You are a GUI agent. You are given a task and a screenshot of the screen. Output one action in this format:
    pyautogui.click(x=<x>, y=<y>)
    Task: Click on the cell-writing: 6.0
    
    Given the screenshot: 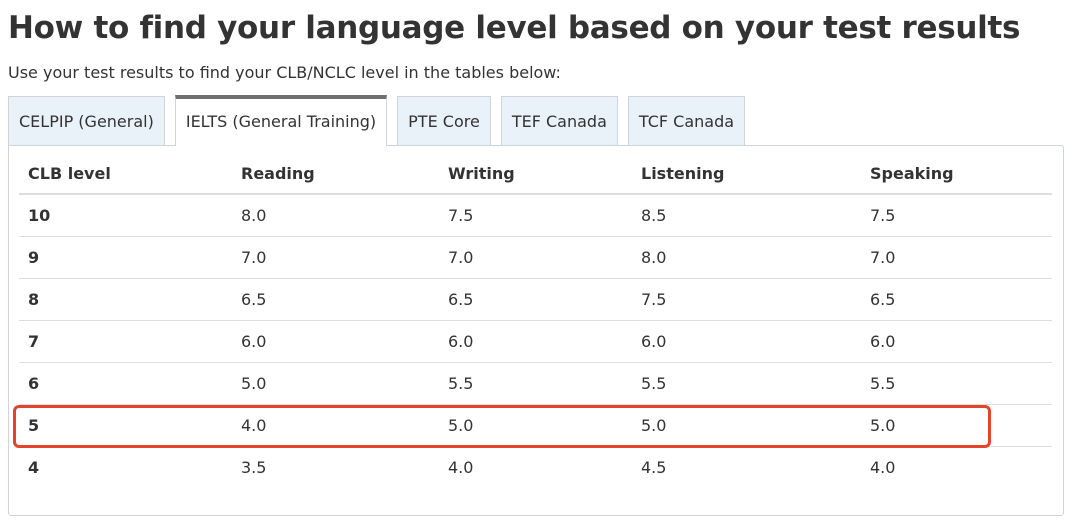 What is the action you would take?
    pyautogui.click(x=535, y=341)
    